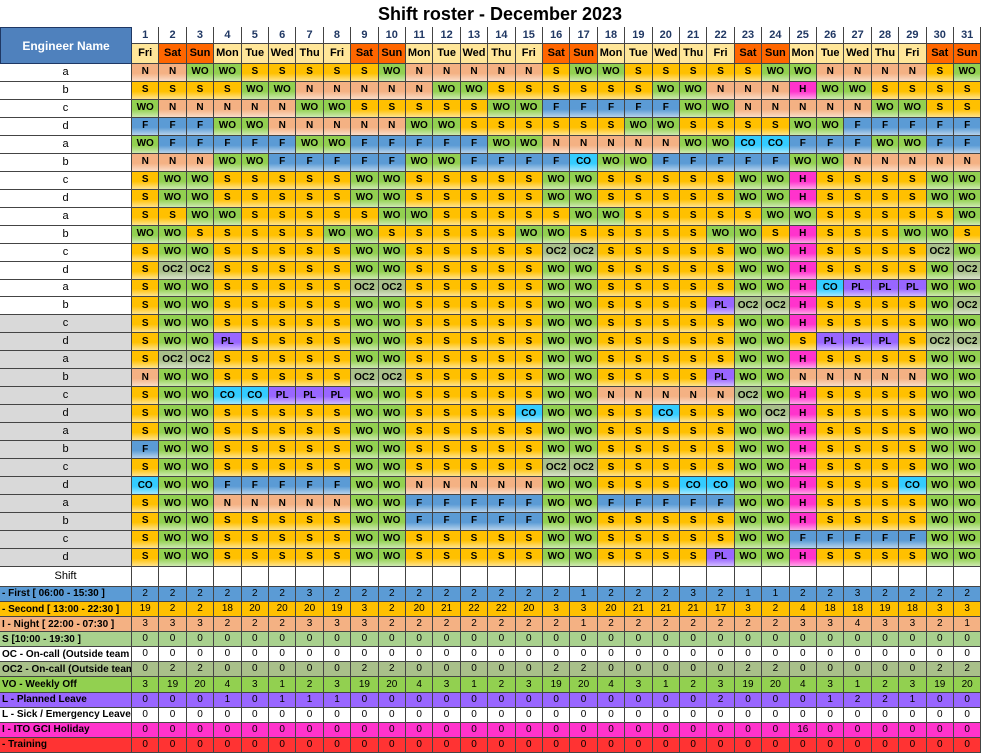 This screenshot has width=1000, height=753. Describe the element at coordinates (803, 234) in the screenshot. I see `shift-cell: H` at that location.